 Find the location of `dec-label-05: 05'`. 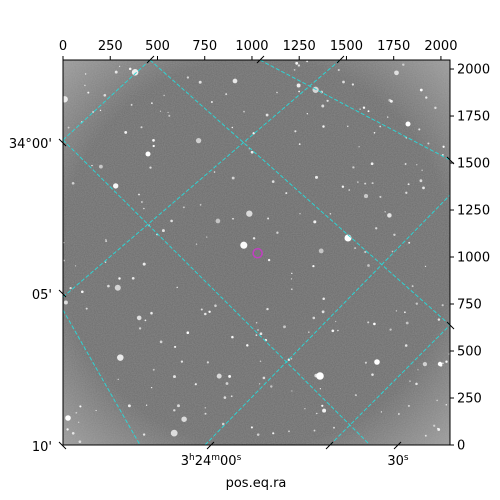

dec-label-05: 05' is located at coordinates (42, 295).